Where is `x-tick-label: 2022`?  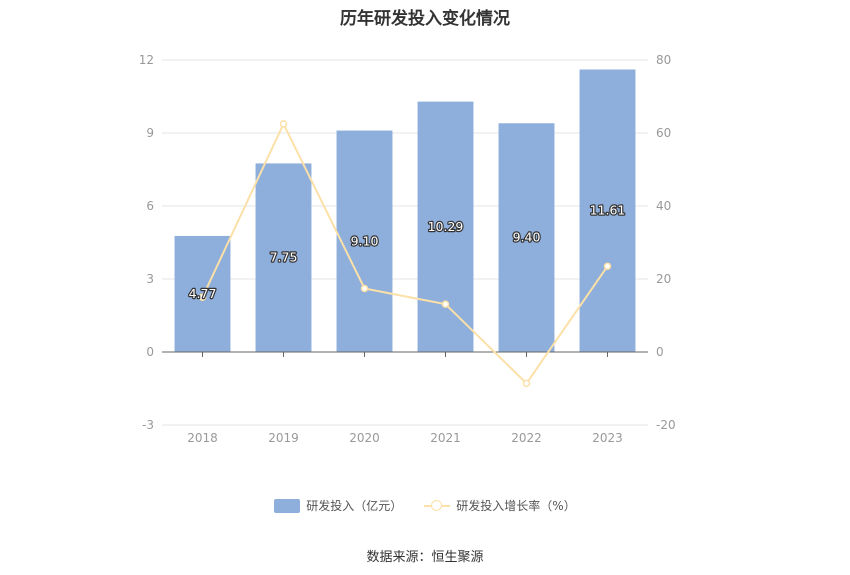
x-tick-label: 2022 is located at coordinates (526, 438).